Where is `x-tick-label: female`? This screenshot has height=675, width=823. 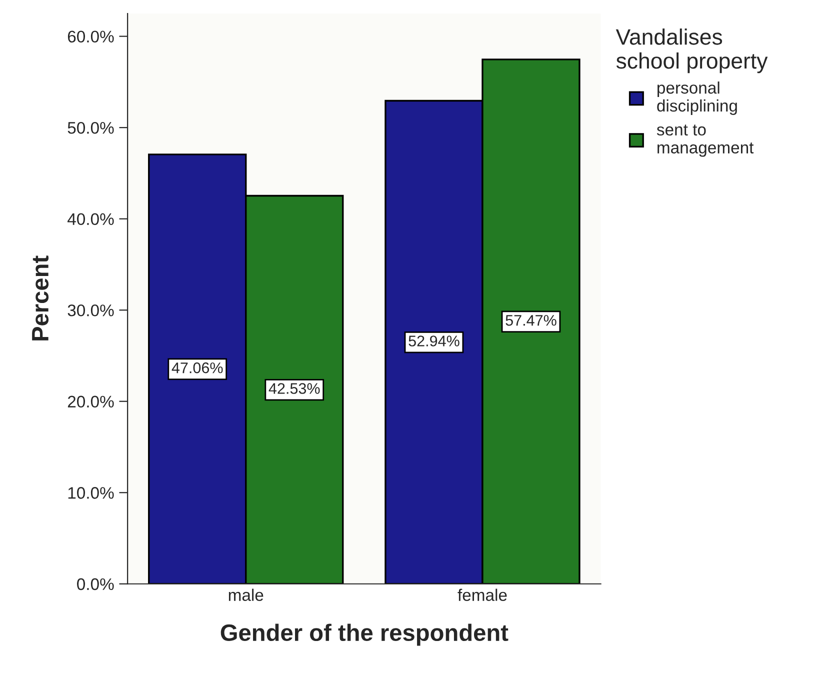
x-tick-label: female is located at coordinates (482, 594).